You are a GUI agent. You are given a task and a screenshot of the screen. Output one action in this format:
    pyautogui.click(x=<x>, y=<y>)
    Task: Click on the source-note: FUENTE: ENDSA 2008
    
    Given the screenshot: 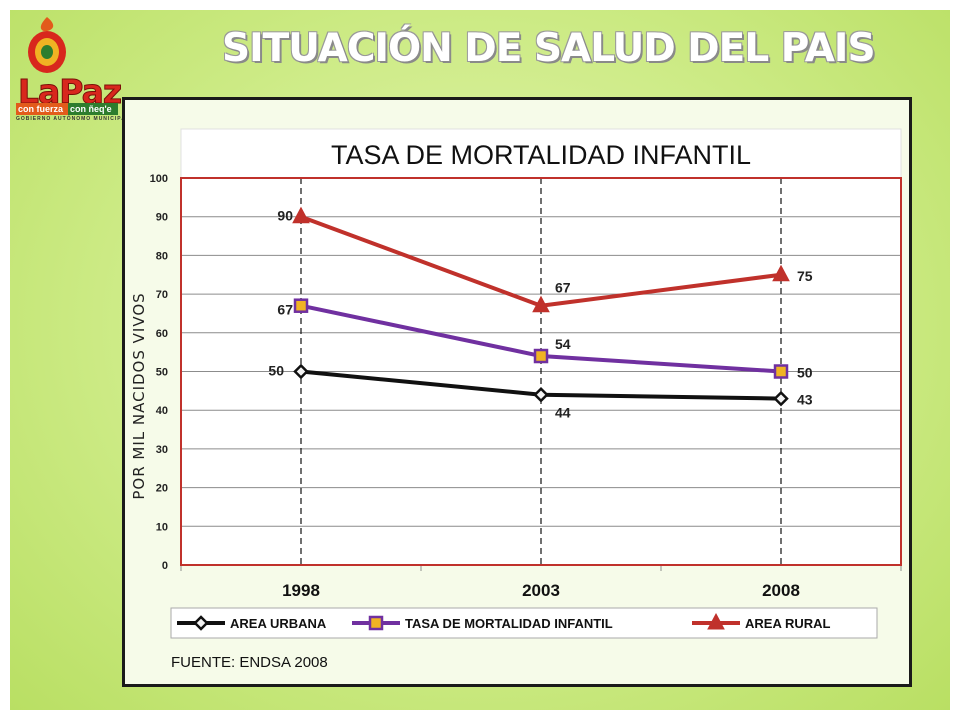 What is the action you would take?
    pyautogui.click(x=249, y=662)
    